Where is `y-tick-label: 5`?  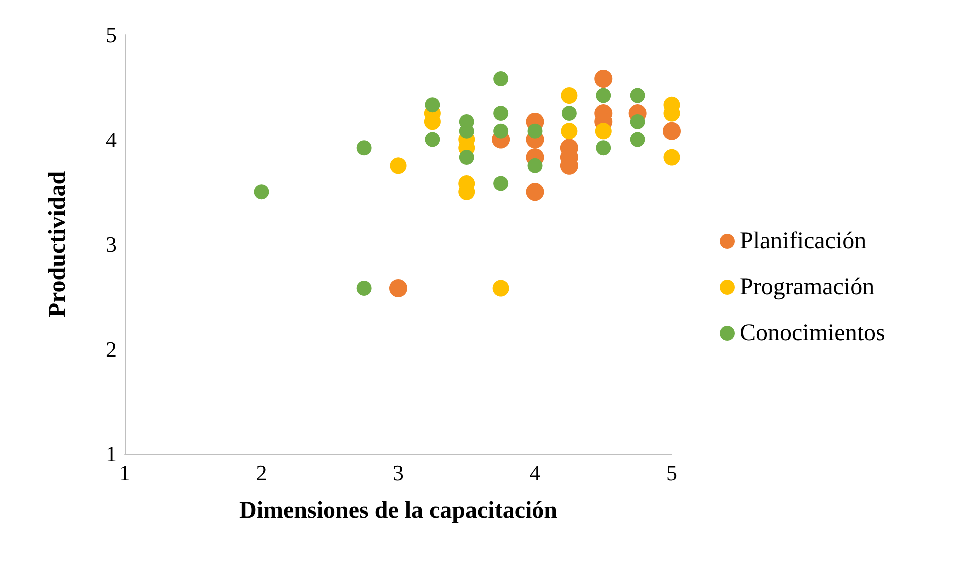 y-tick-label: 5 is located at coordinates (111, 35).